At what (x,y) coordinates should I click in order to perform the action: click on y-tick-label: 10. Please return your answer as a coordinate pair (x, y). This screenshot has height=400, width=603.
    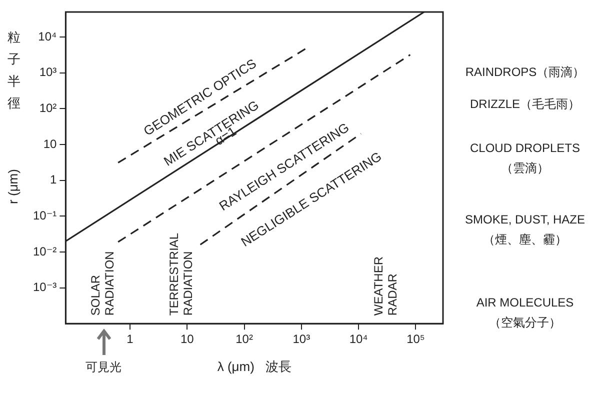
    Looking at the image, I should click on (50, 143).